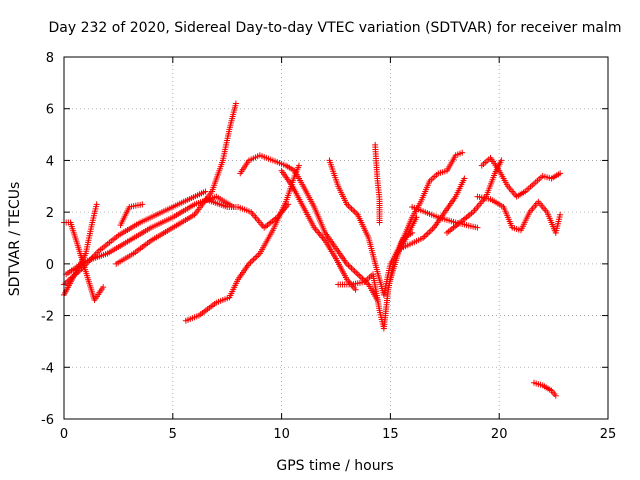 This screenshot has height=480, width=640. Describe the element at coordinates (64, 434) in the screenshot. I see `x-tick-label: 0` at that location.